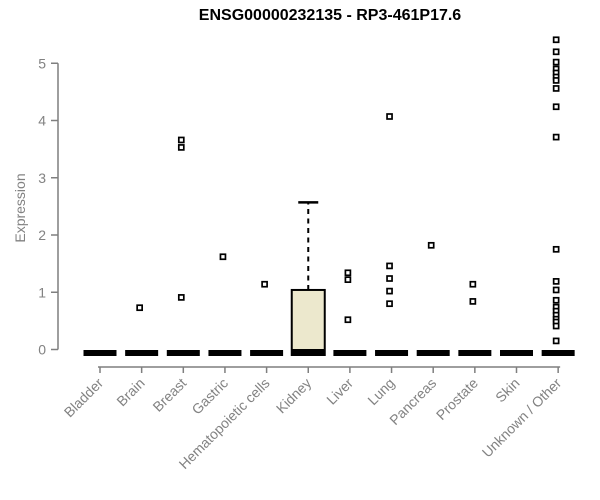 The height and width of the screenshot is (500, 600). What do you see at coordinates (169, 395) in the screenshot?
I see `x-category-label: Breast` at bounding box center [169, 395].